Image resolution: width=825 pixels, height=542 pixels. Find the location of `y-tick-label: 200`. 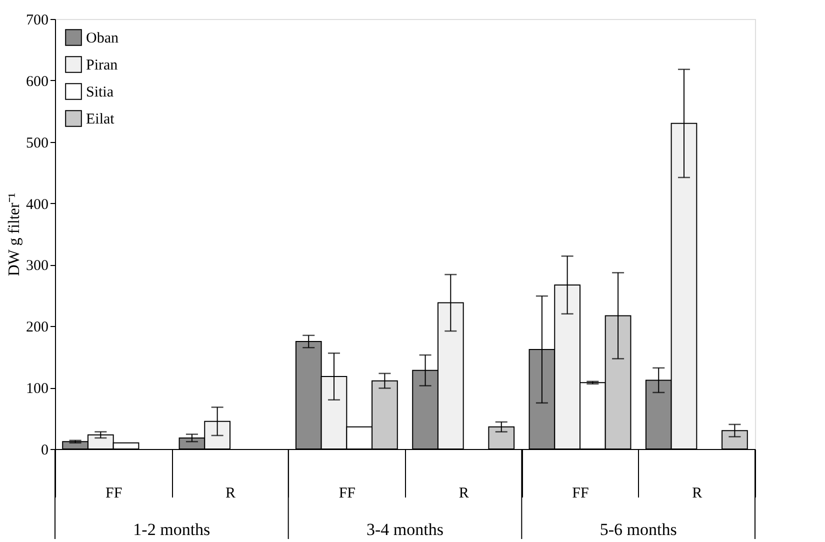

y-tick-label: 200 is located at coordinates (37, 328).